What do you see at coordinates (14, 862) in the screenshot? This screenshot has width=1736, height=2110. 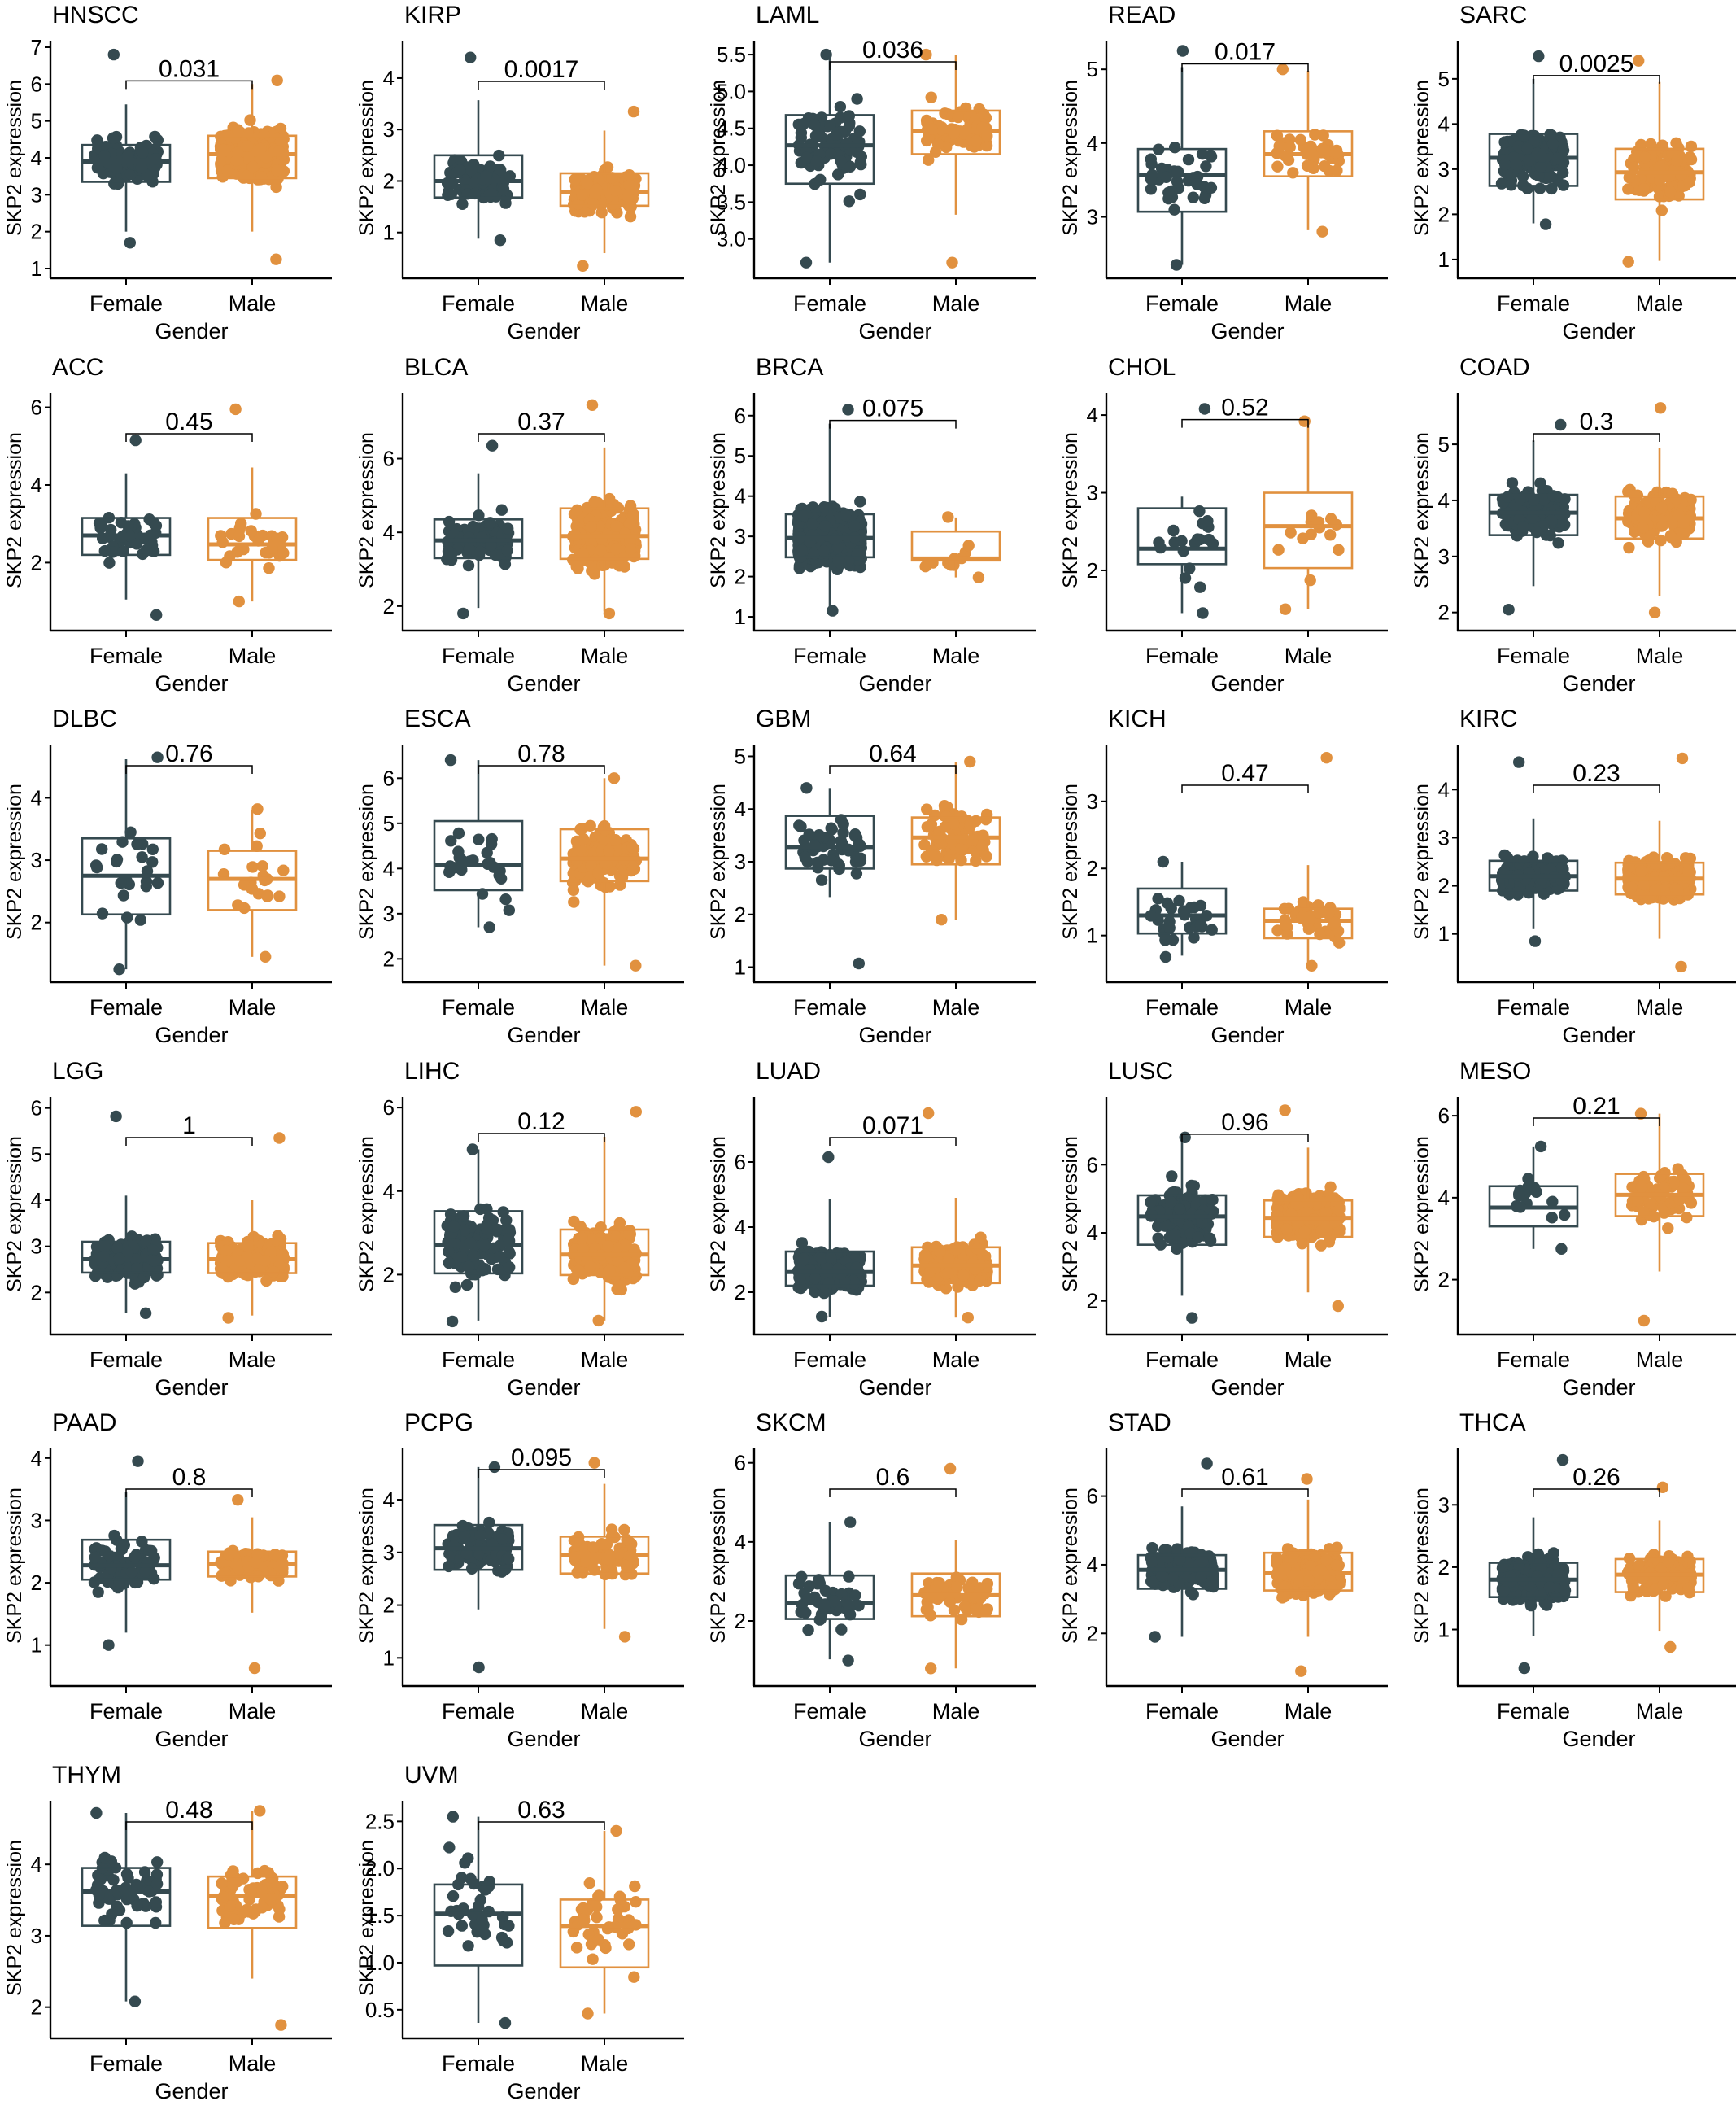 I see `y-axis-label: SKP2 expression` at bounding box center [14, 862].